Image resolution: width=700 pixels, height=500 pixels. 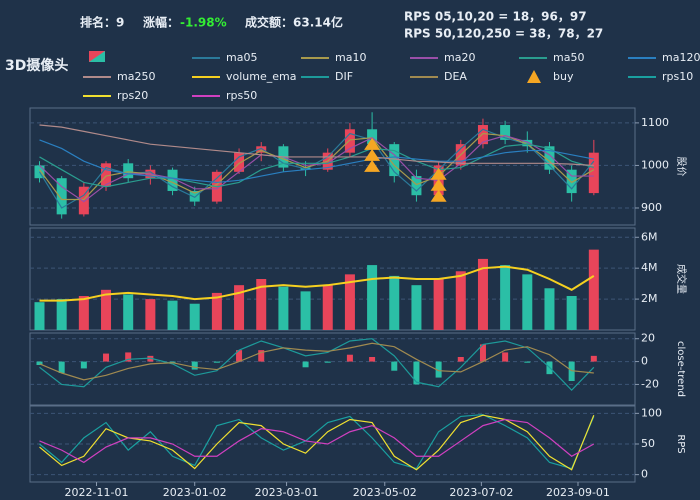 What do you see at coordinates (102, 22) in the screenshot?
I see `rank: 排名：9` at bounding box center [102, 22].